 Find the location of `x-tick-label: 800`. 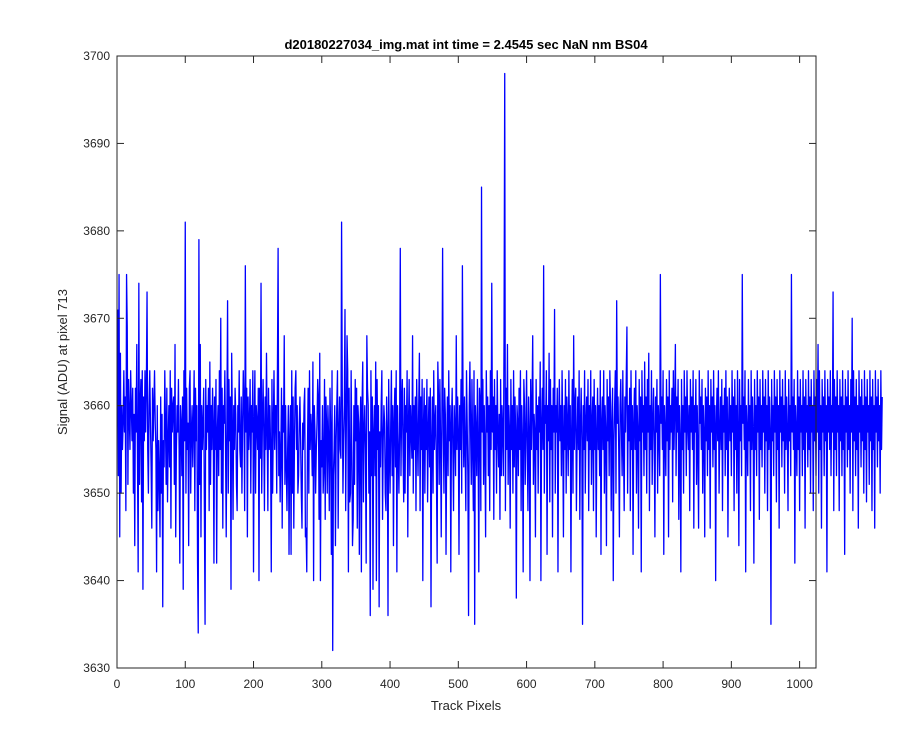

x-tick-label: 800 is located at coordinates (663, 684).